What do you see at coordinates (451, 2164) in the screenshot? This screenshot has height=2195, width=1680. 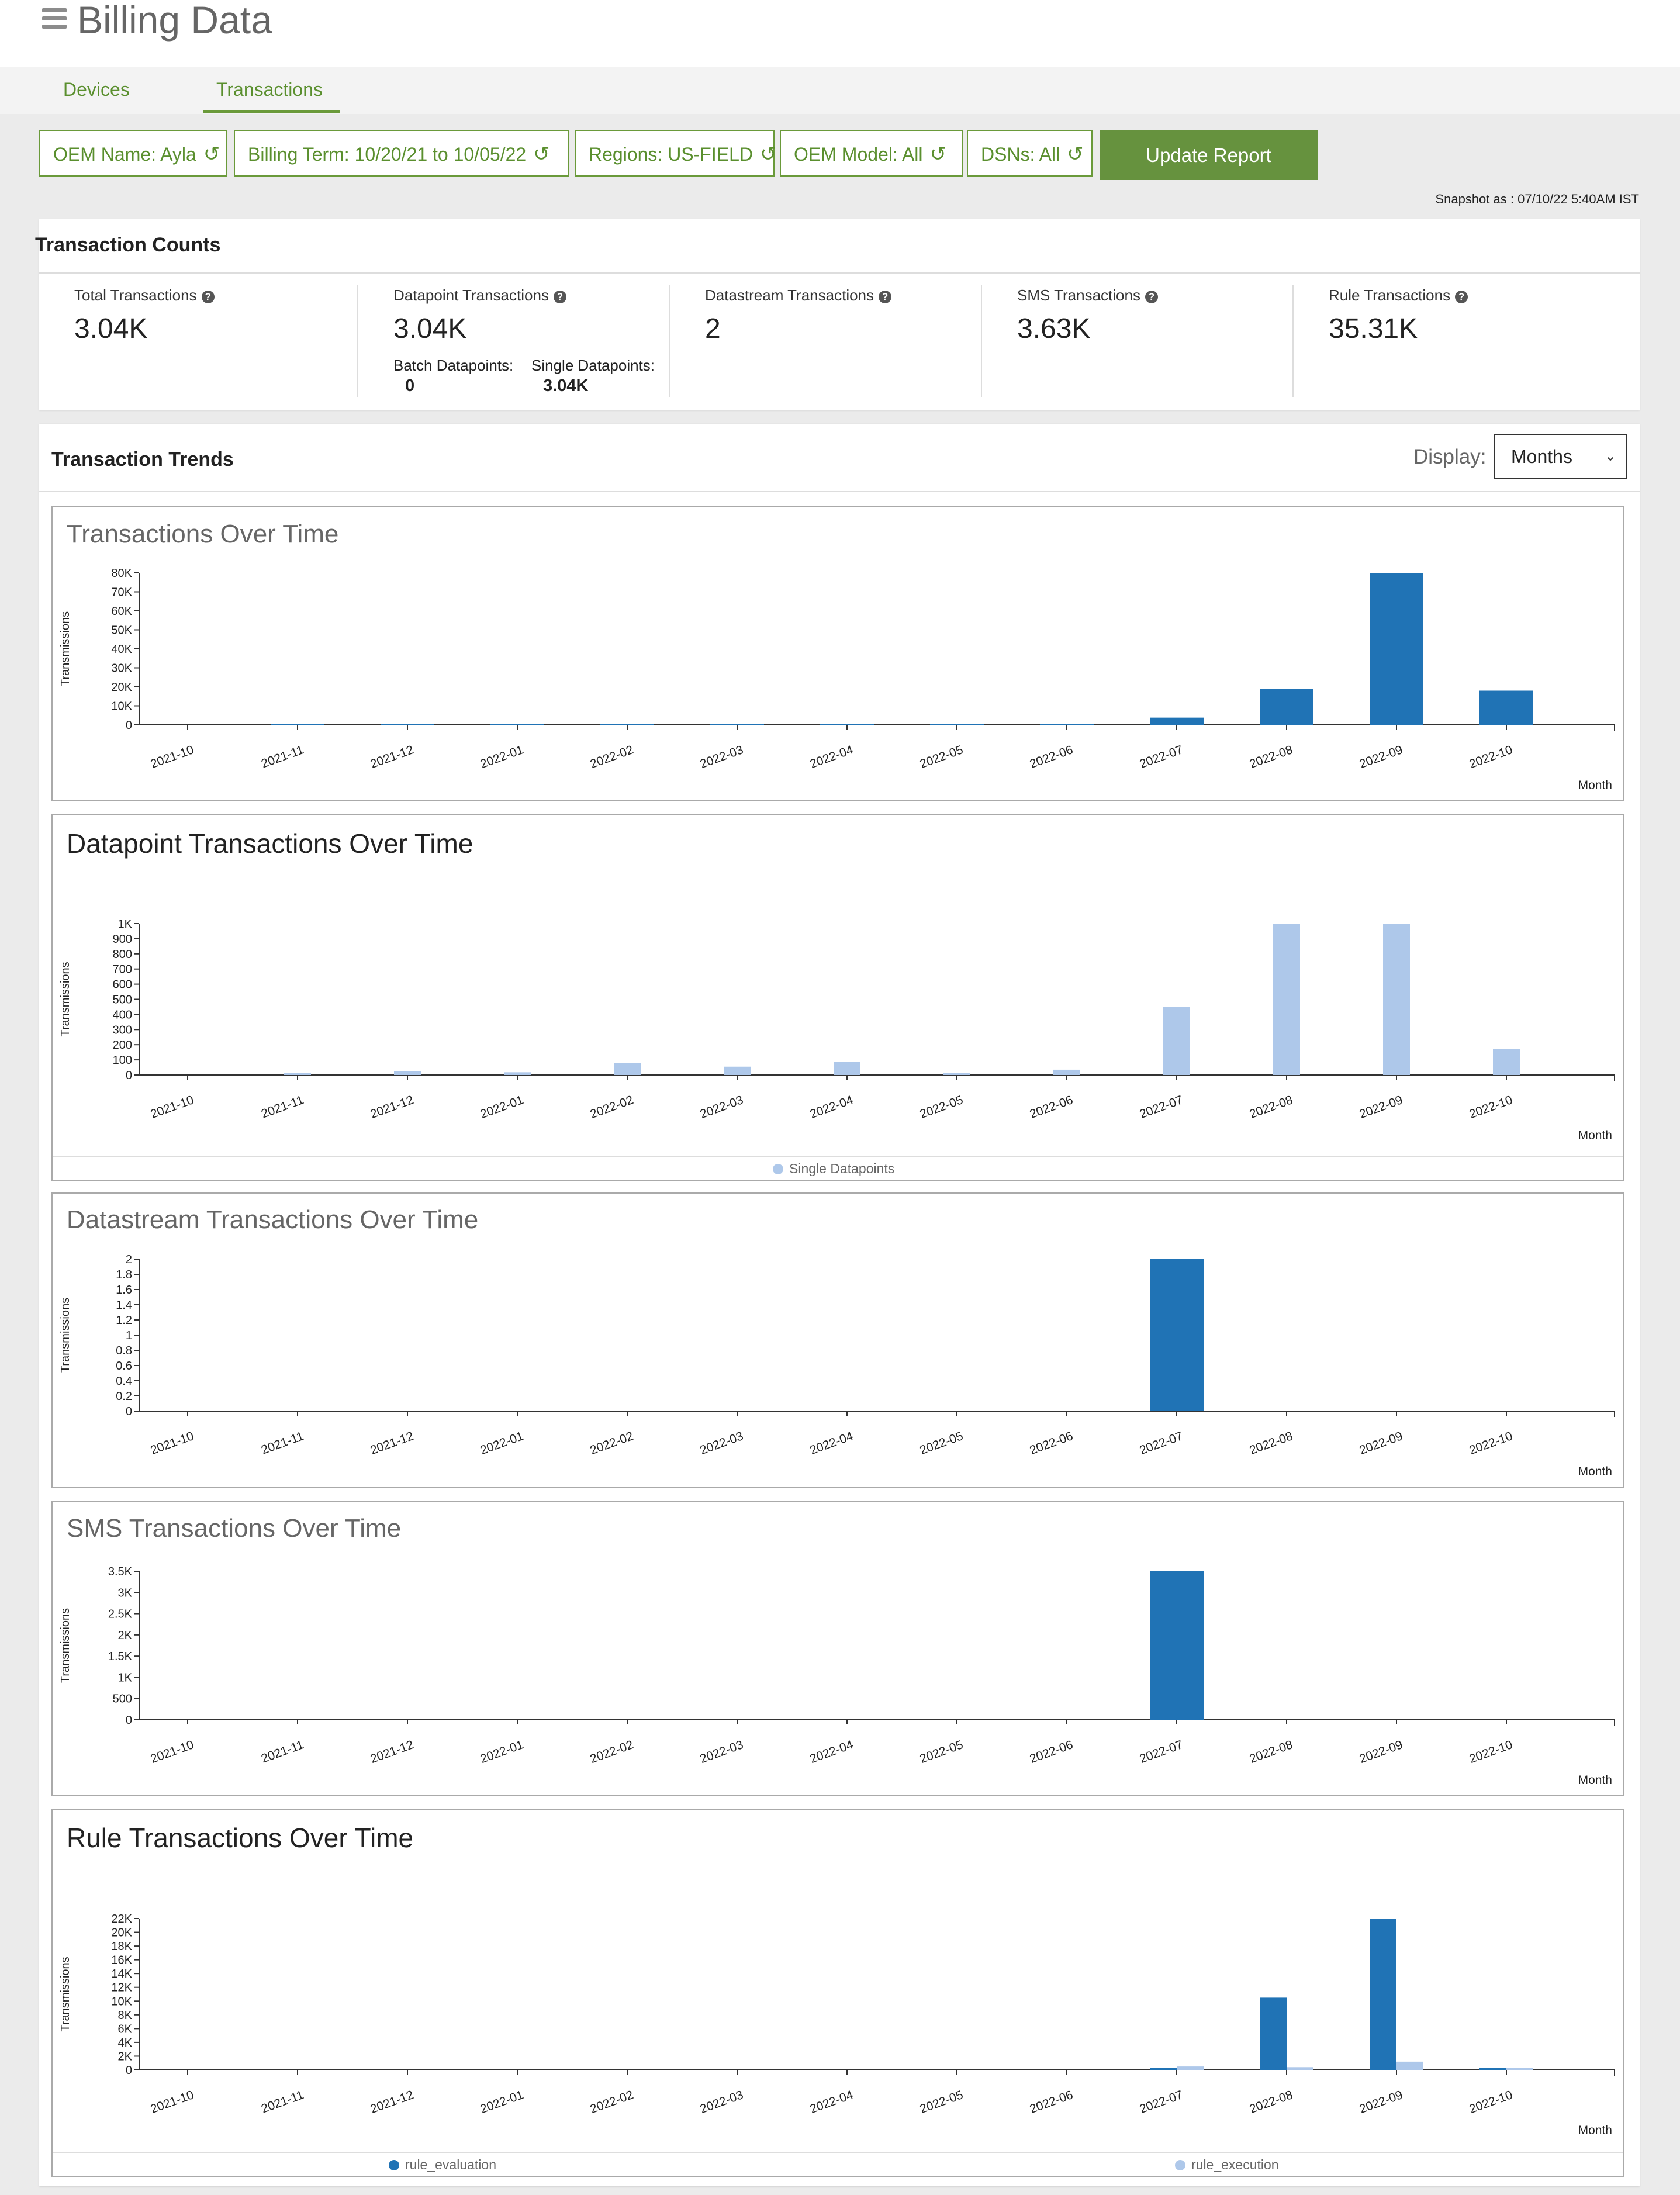 I see `legend-label: rule_evaluation` at bounding box center [451, 2164].